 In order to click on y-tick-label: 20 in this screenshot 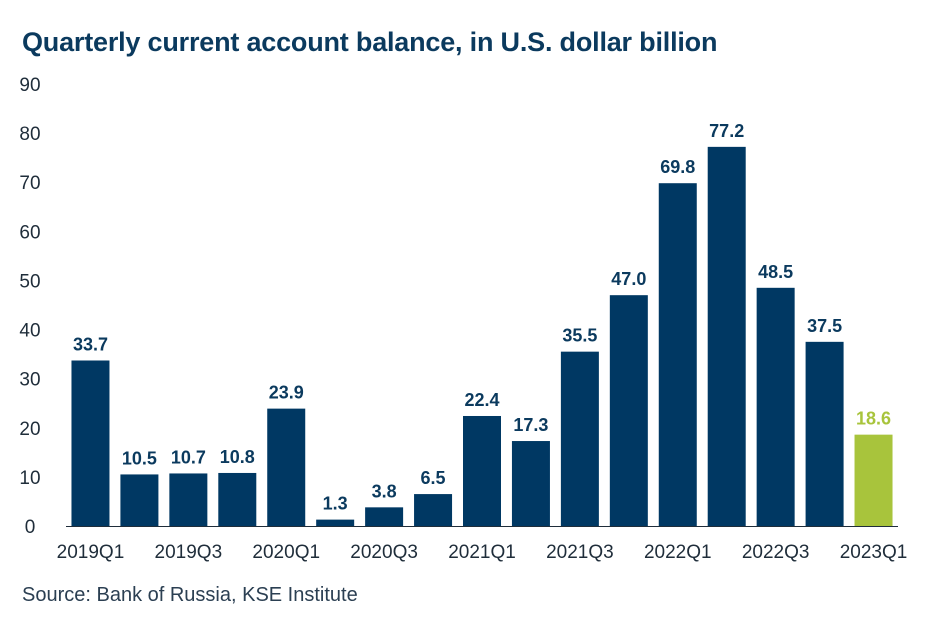, I will do `click(29, 429)`.